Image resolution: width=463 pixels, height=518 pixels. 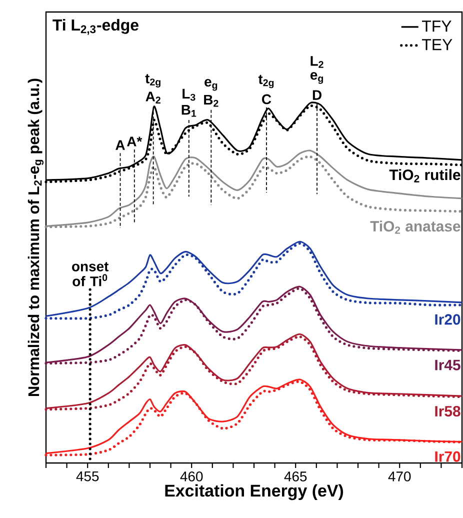 I want to click on x-tick-label: 470, so click(x=399, y=477).